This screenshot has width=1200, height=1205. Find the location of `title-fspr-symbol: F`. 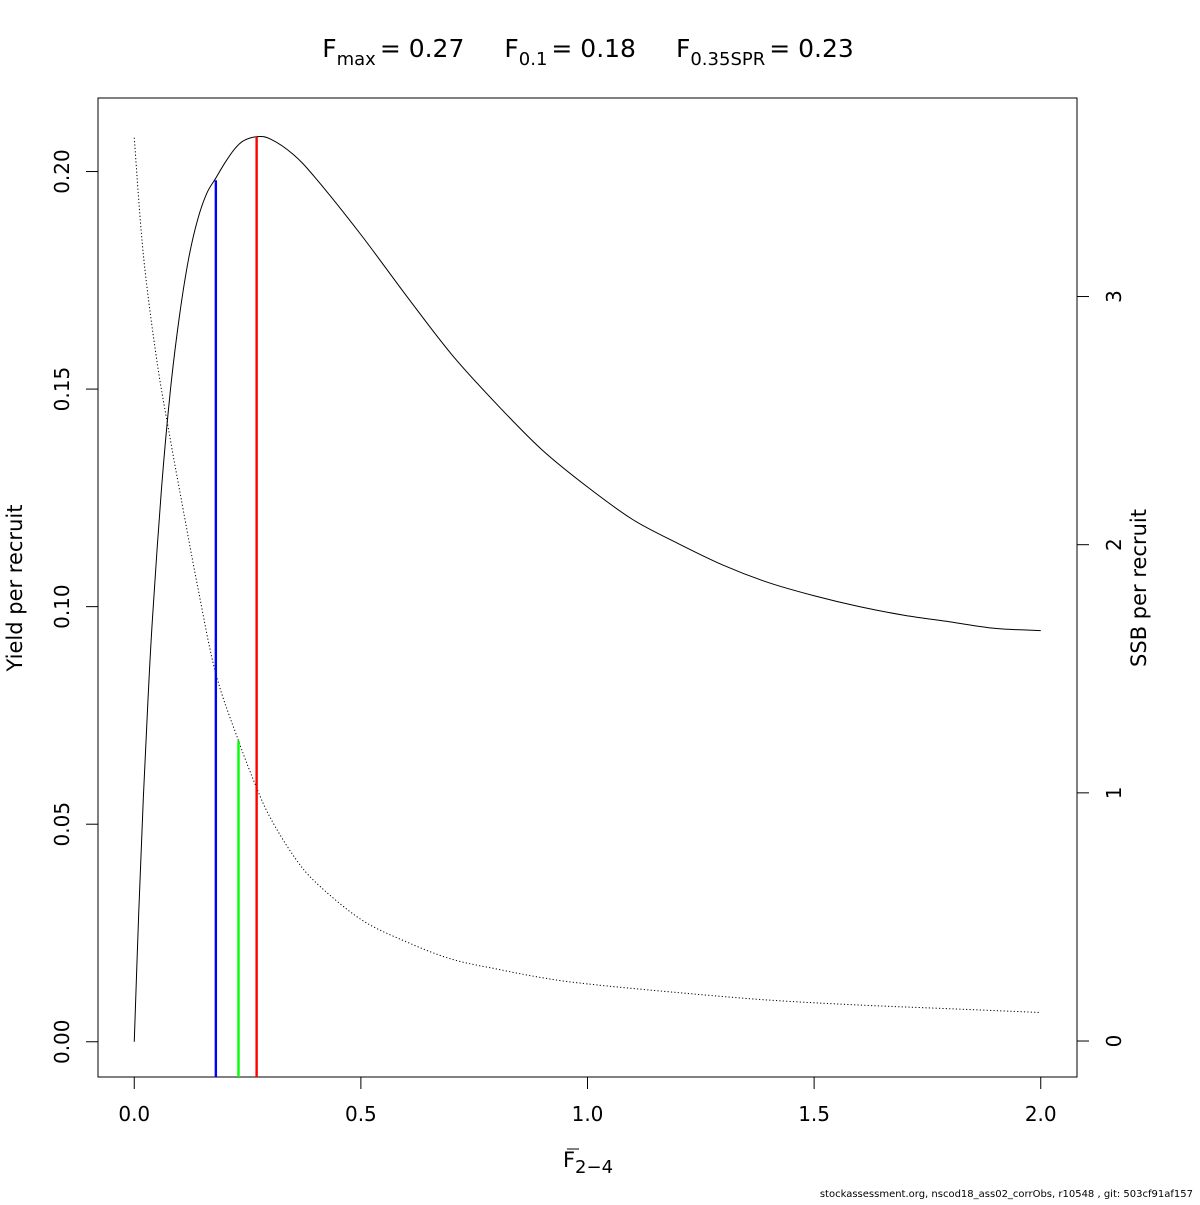

title-fspr-symbol: F is located at coordinates (683, 48).